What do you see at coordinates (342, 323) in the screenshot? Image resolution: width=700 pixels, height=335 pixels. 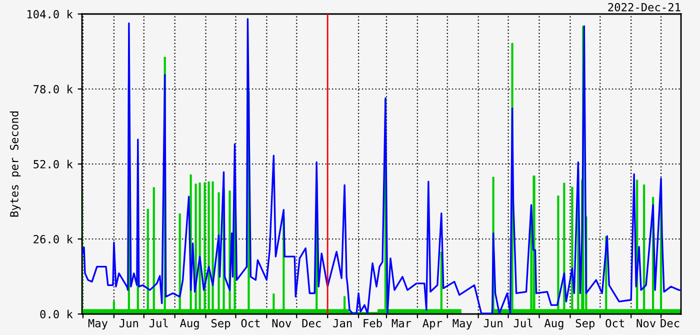 I see `x-tick-label: Jan` at bounding box center [342, 323].